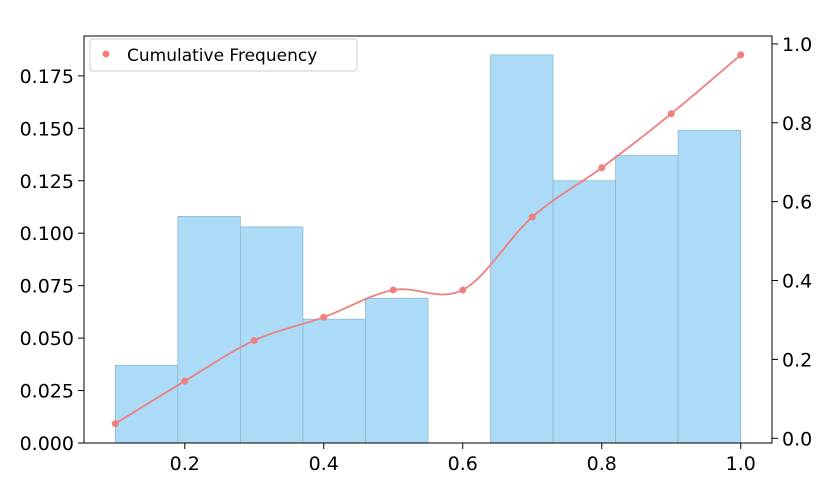  Describe the element at coordinates (47, 77) in the screenshot. I see `y-left-tick-label-7: 0.175` at that location.